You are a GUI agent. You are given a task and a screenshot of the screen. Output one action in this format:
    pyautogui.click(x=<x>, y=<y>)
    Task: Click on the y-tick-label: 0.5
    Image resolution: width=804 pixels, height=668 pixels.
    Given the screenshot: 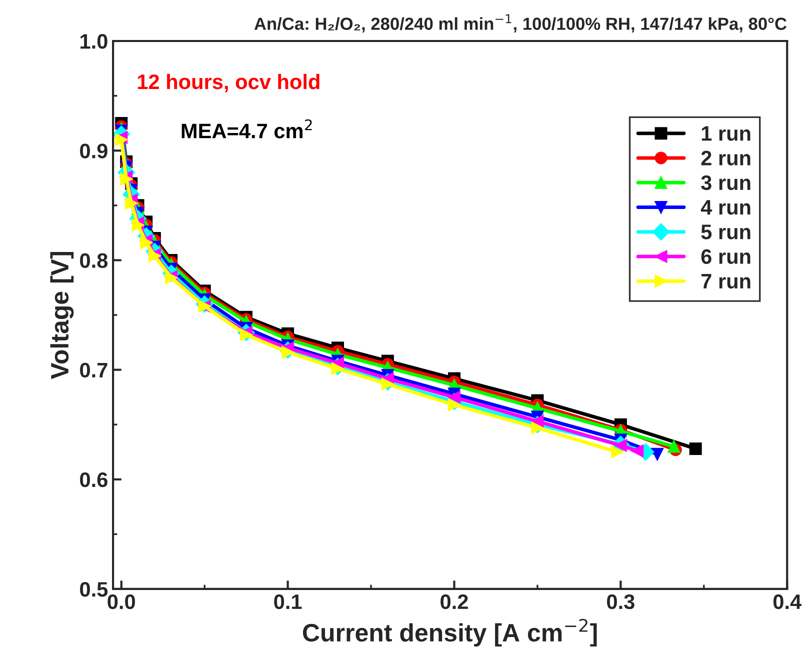 What is the action you would take?
    pyautogui.click(x=94, y=589)
    